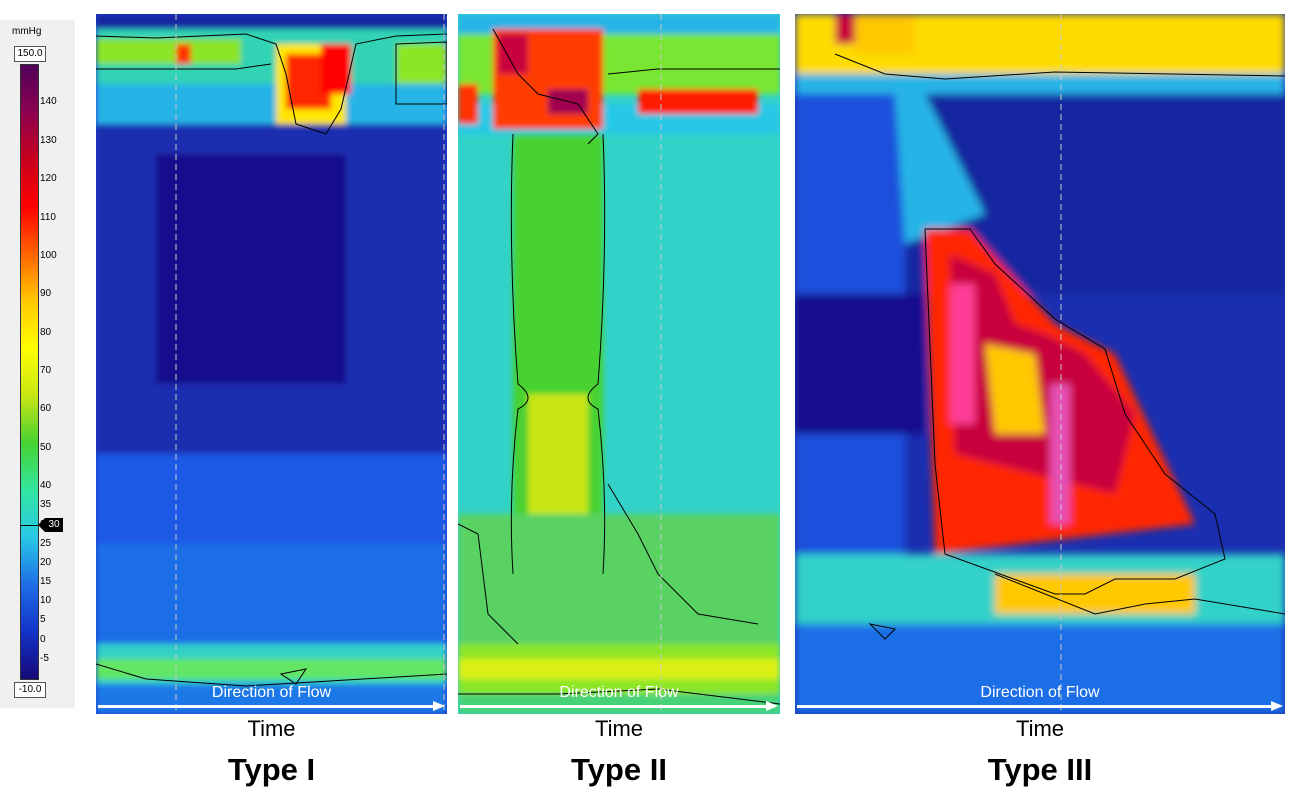 The image size is (1300, 800). Describe the element at coordinates (43, 620) in the screenshot. I see `colorbar-tick-label: 5` at that location.